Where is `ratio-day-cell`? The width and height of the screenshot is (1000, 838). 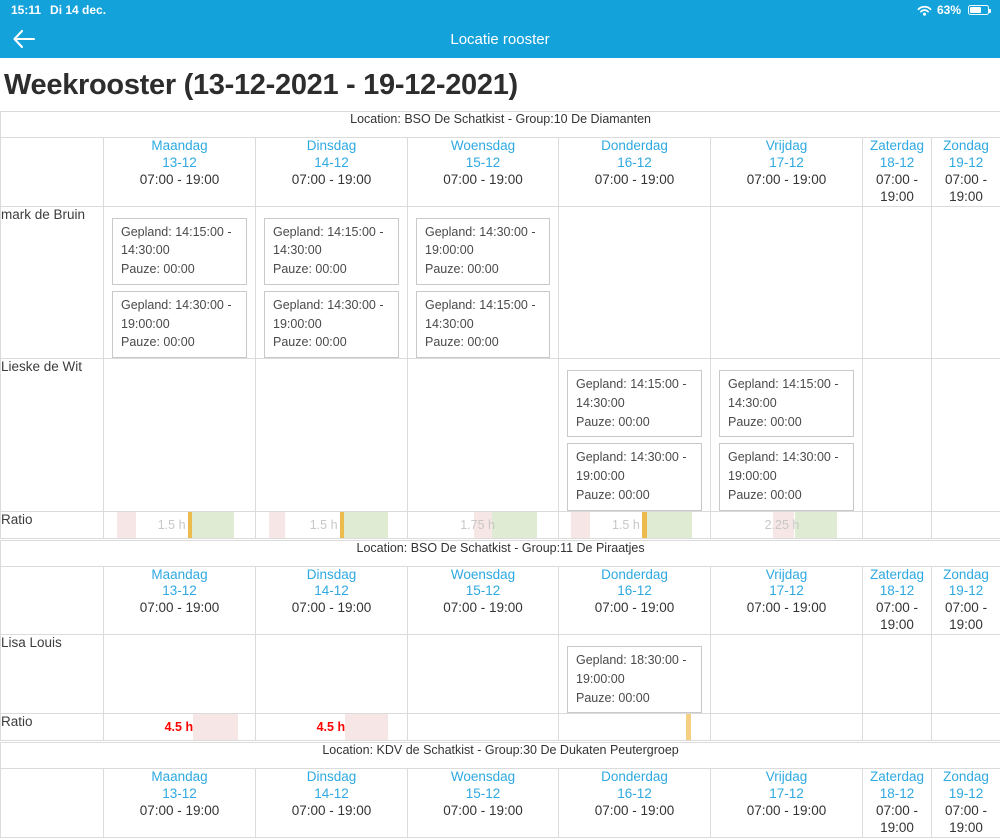 ratio-day-cell is located at coordinates (635, 727).